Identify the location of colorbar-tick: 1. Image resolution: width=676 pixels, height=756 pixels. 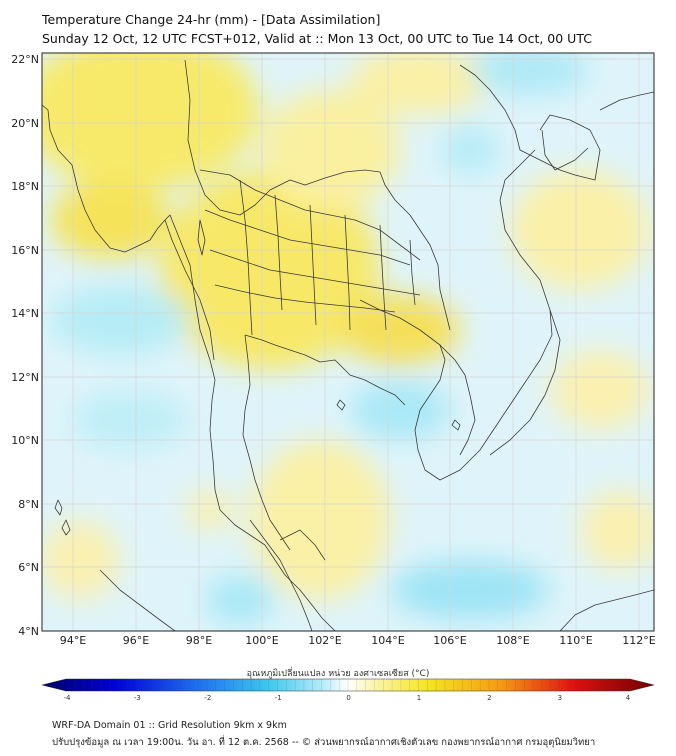
(419, 698).